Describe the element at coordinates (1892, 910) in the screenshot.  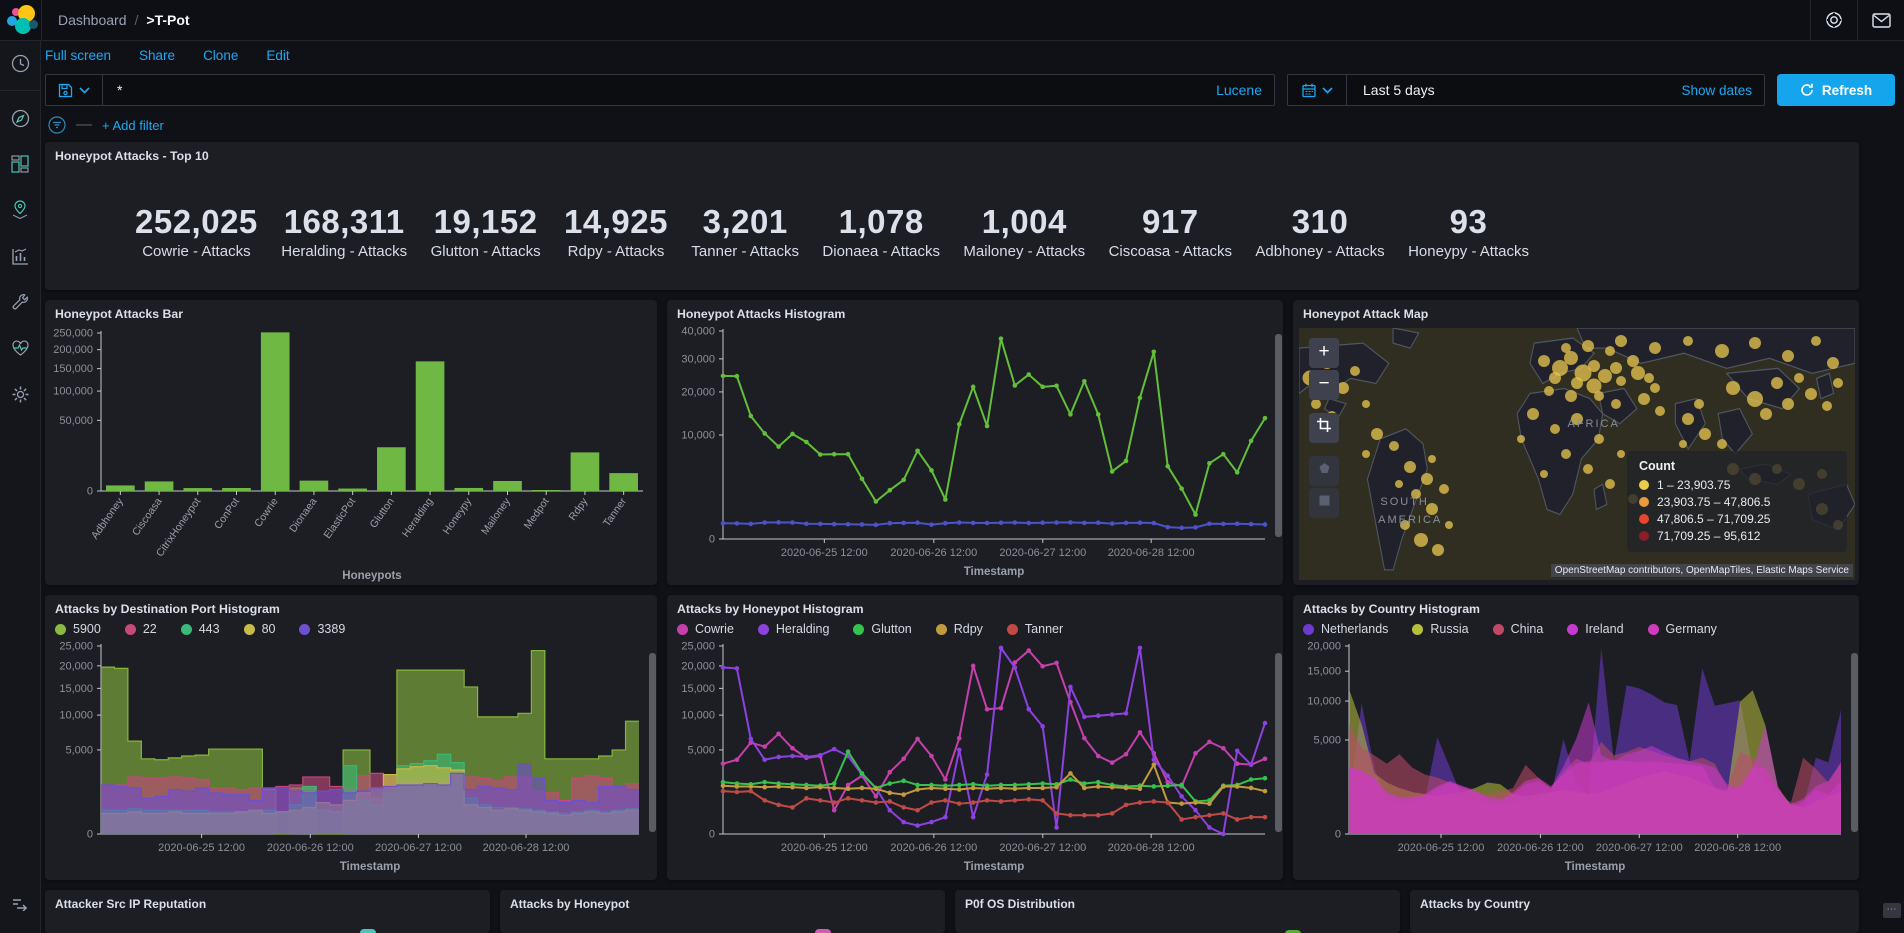
I see `panel-options-button: ⋯` at that location.